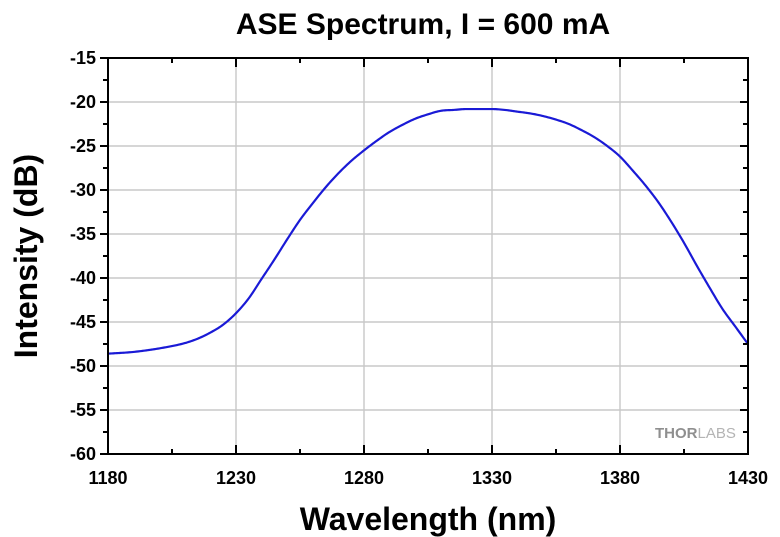 The height and width of the screenshot is (537, 780). I want to click on y-tick-label: -20, so click(83, 102).